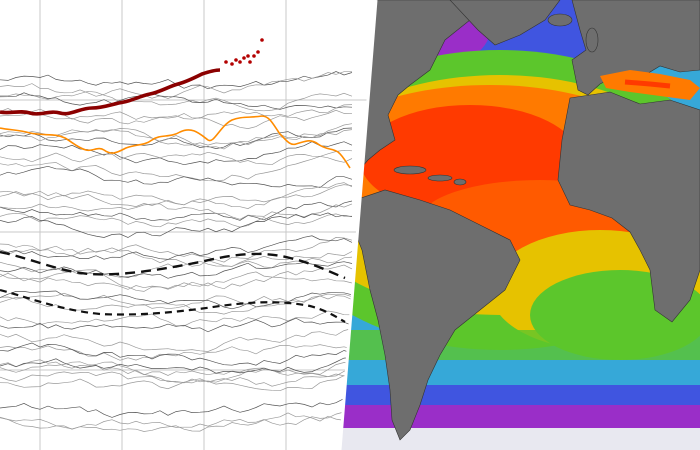  What do you see at coordinates (358, 225) in the screenshot?
I see `panel-divider` at bounding box center [358, 225].